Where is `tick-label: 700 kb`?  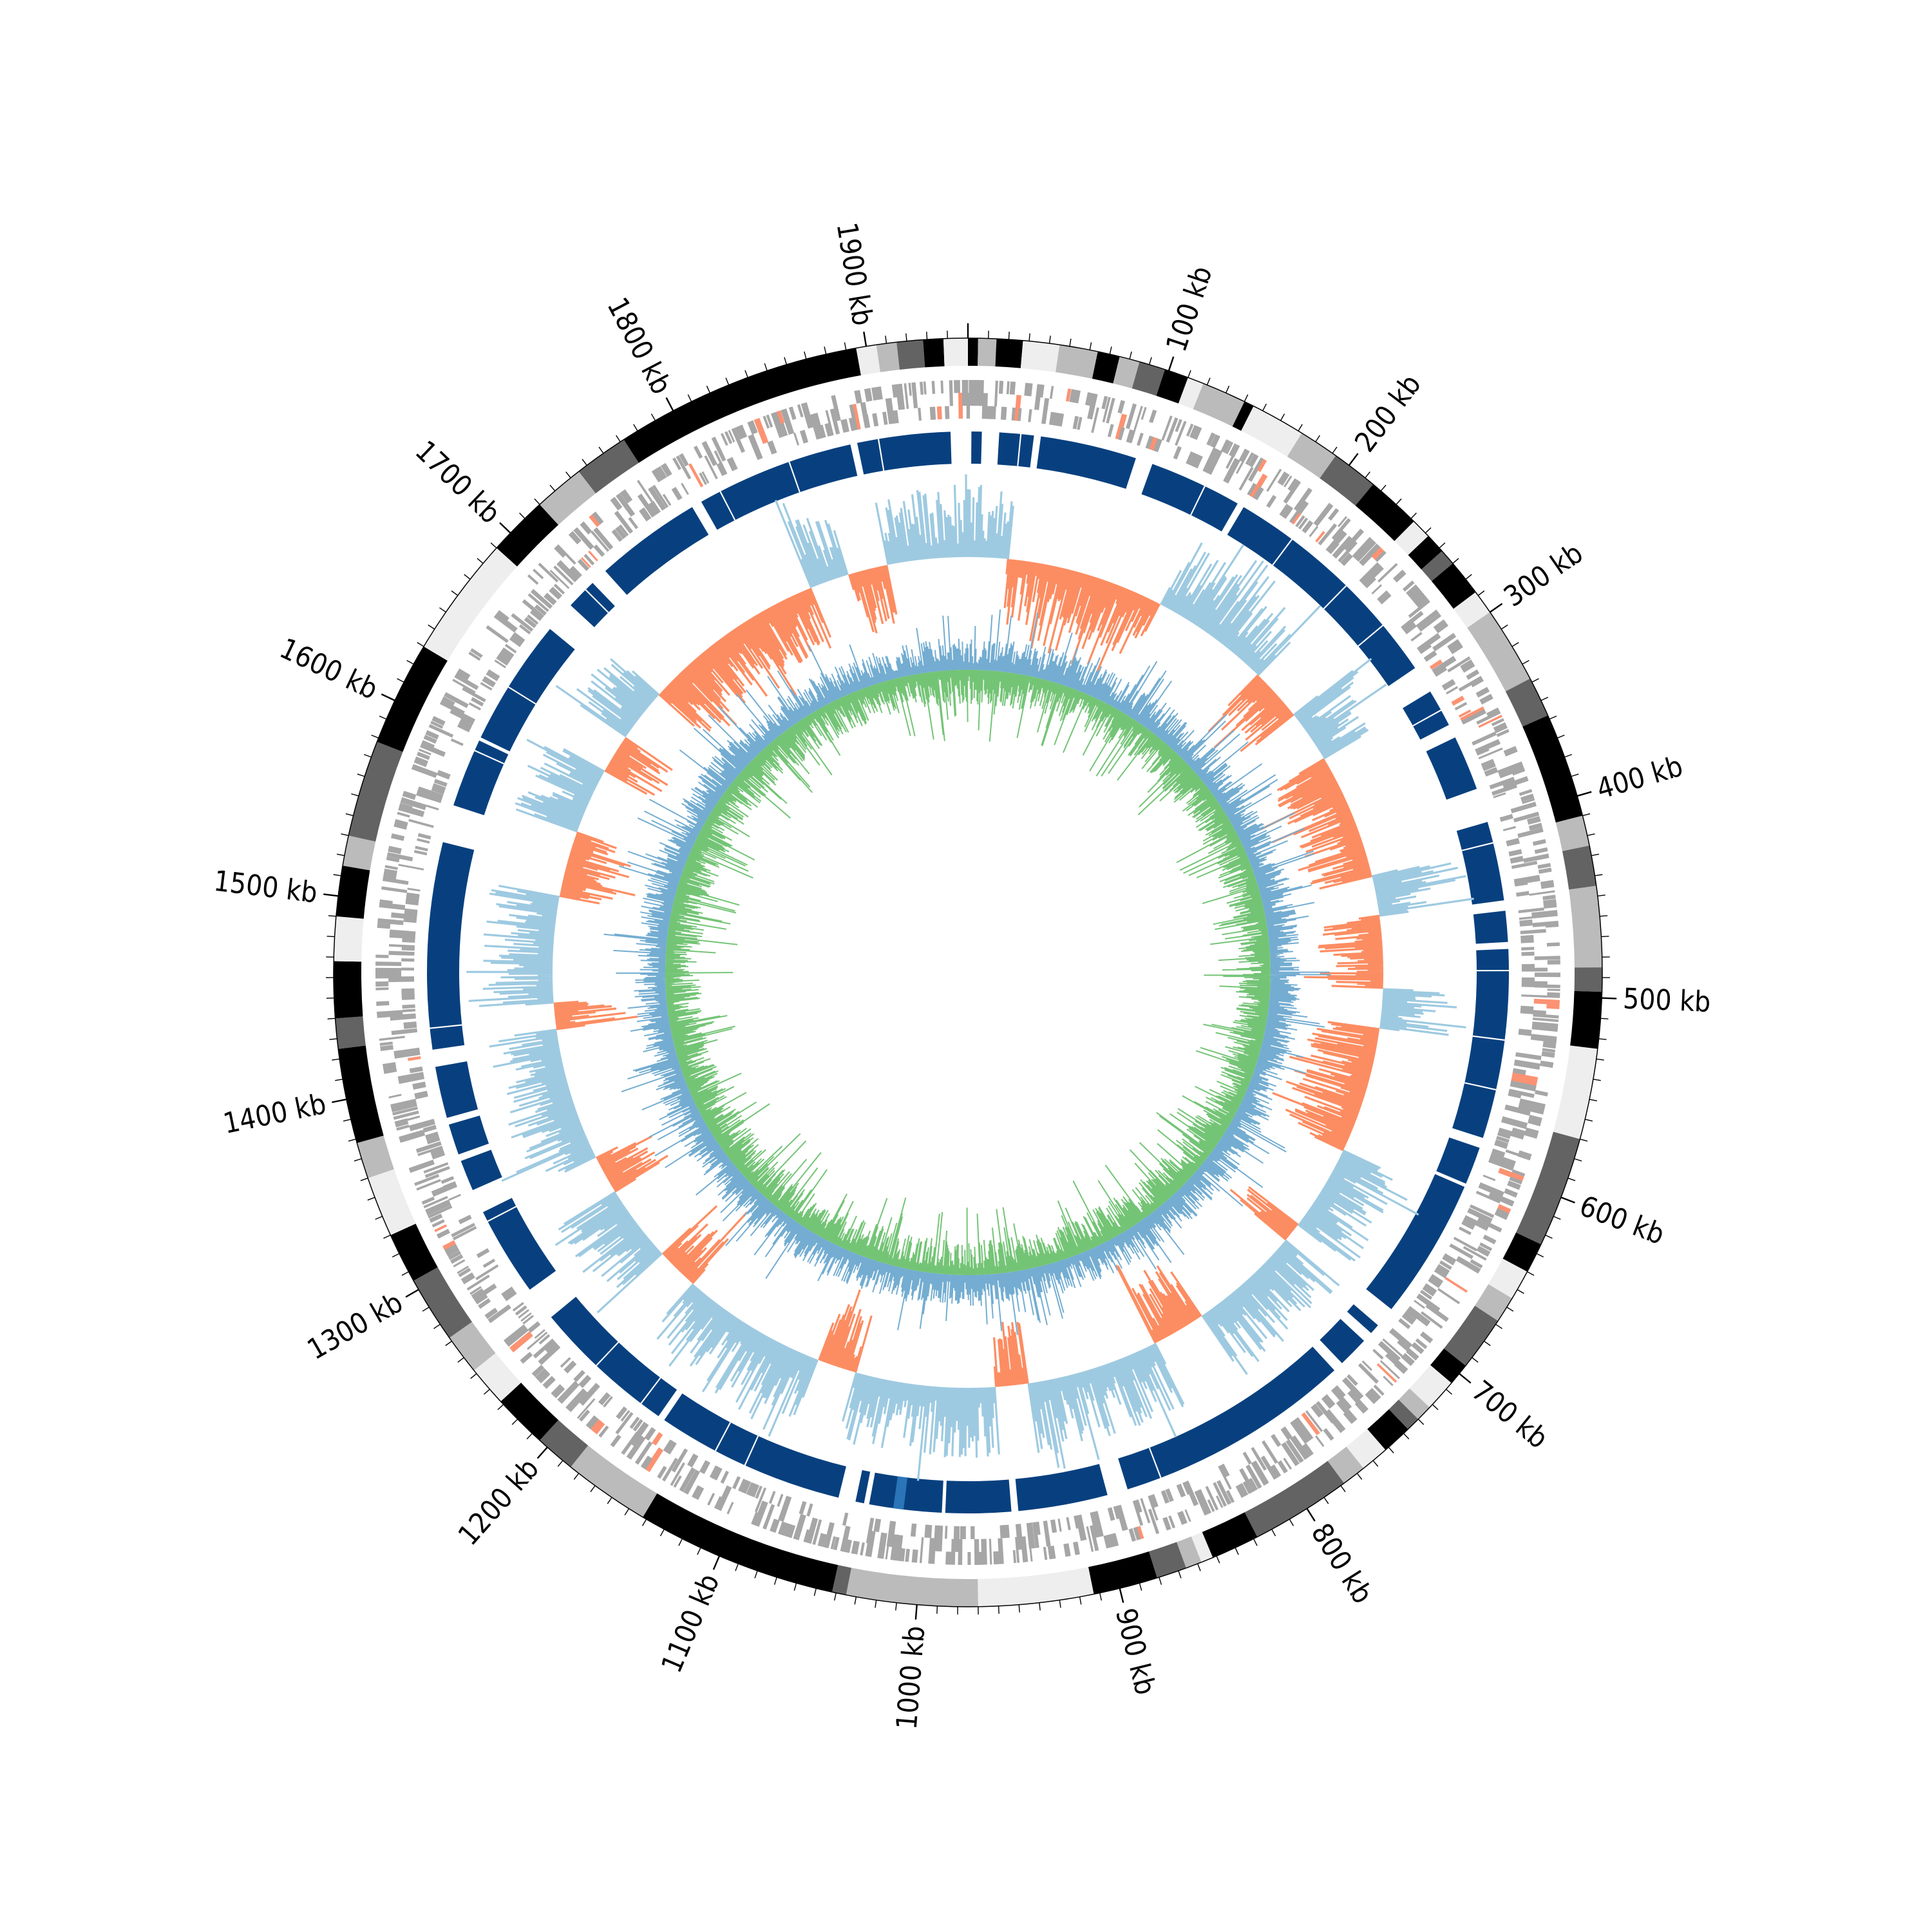
tick-label: 700 kb is located at coordinates (1510, 1415).